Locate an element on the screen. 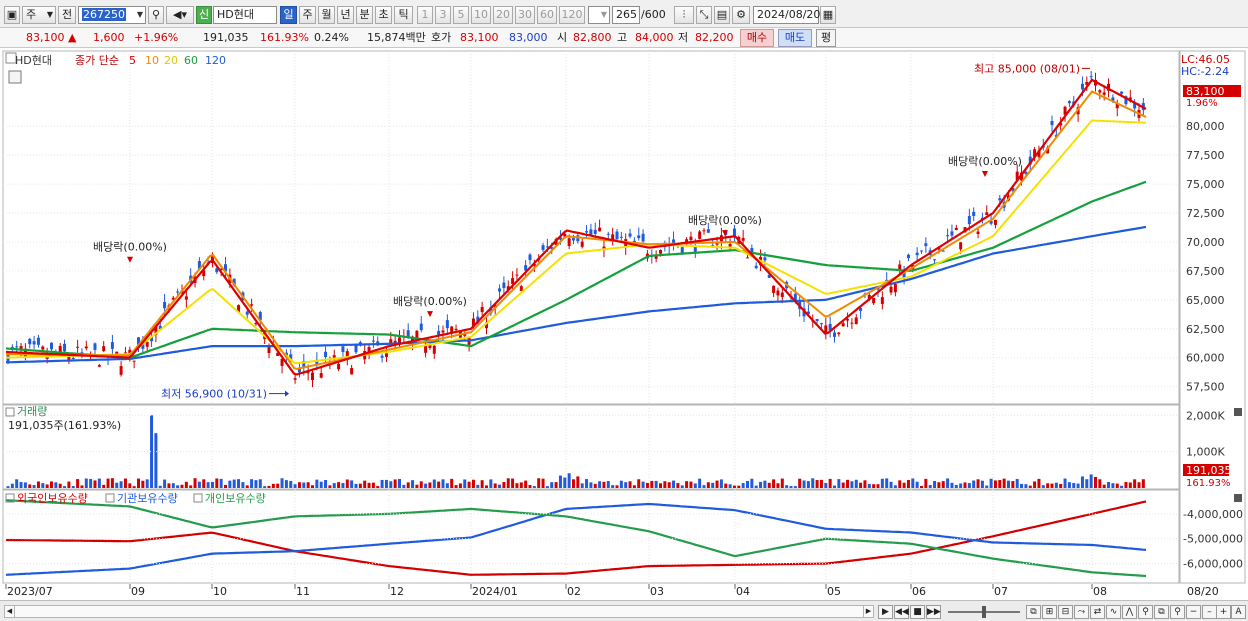 This screenshot has width=1248, height=621. minute-30: 30 is located at coordinates (525, 15).